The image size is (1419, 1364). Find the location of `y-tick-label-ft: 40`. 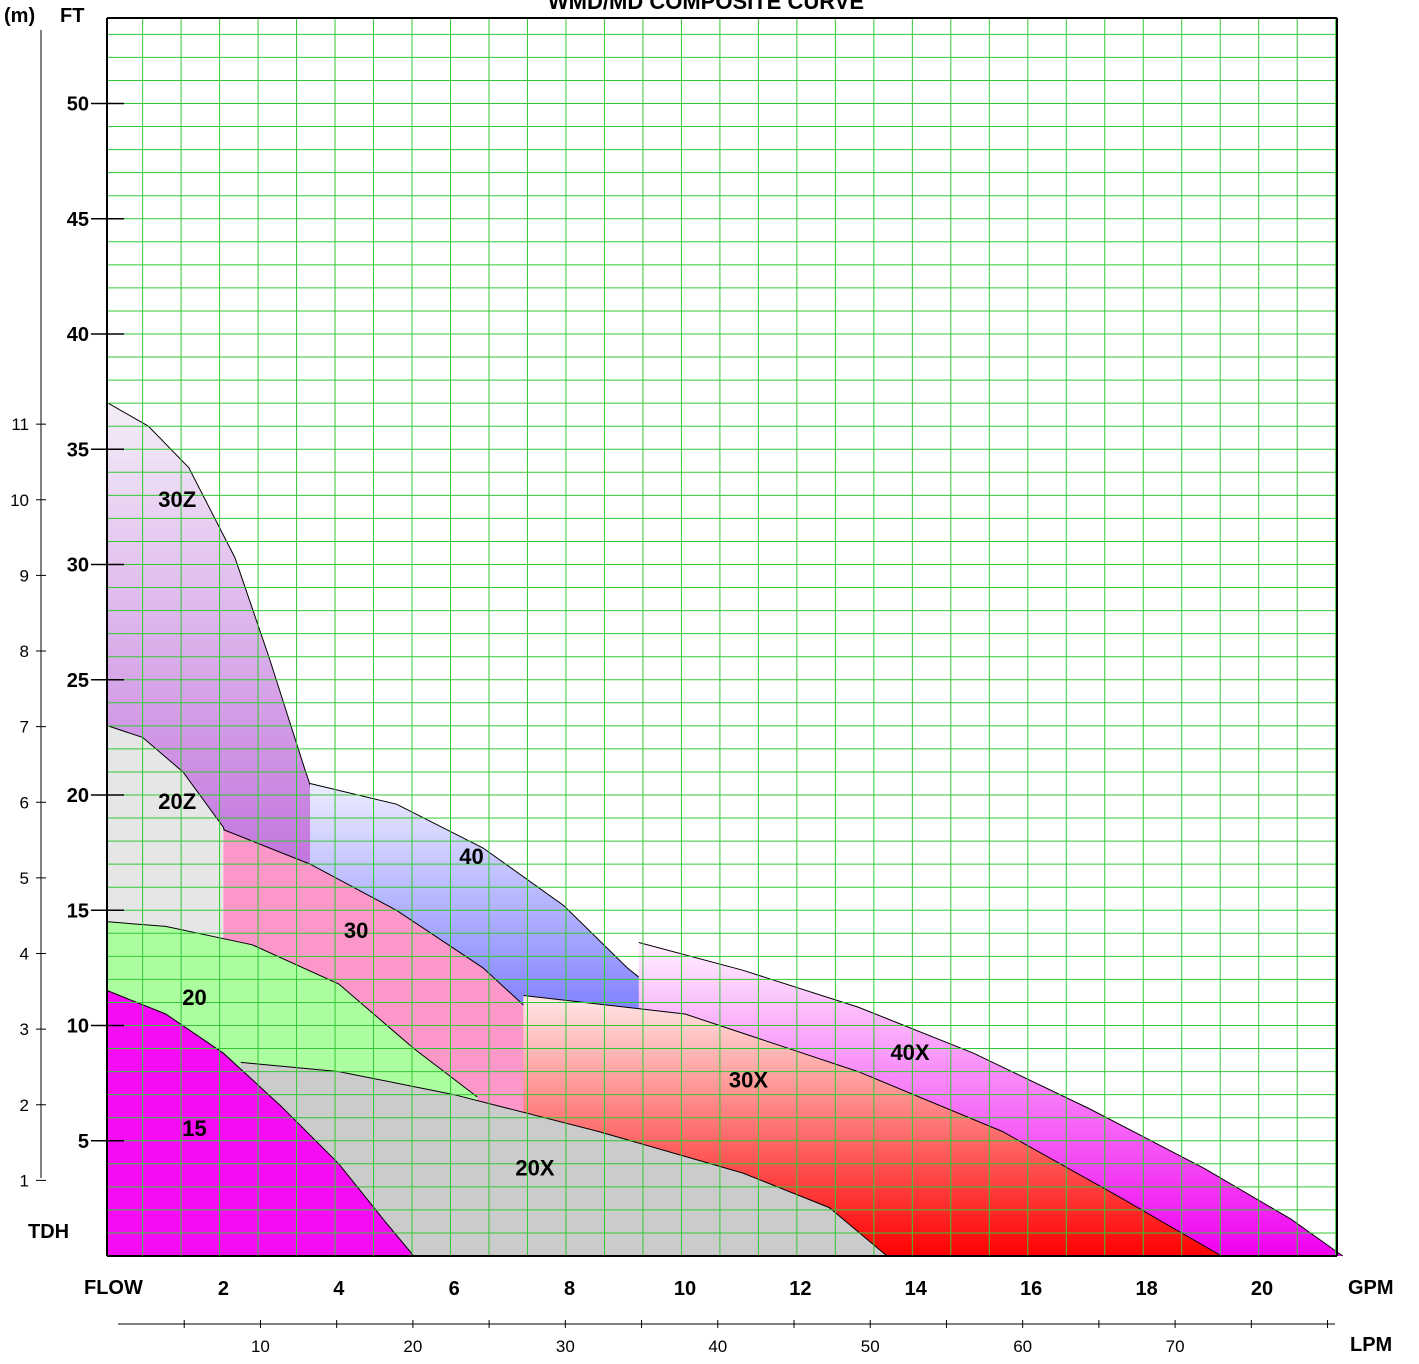

y-tick-label-ft: 40 is located at coordinates (78, 335).